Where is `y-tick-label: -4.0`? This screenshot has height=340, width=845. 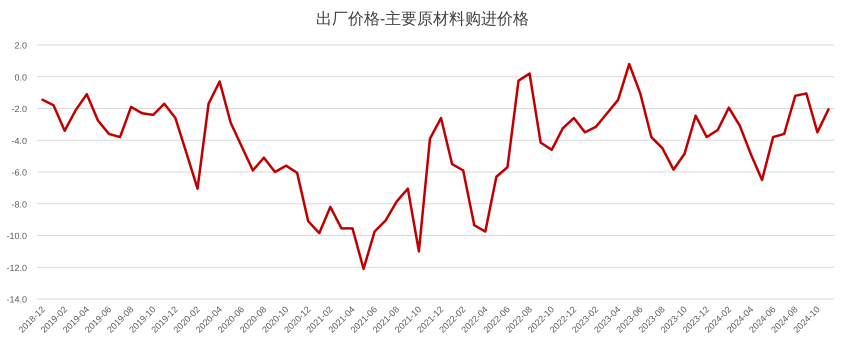 y-tick-label: -4.0 is located at coordinates (19, 141).